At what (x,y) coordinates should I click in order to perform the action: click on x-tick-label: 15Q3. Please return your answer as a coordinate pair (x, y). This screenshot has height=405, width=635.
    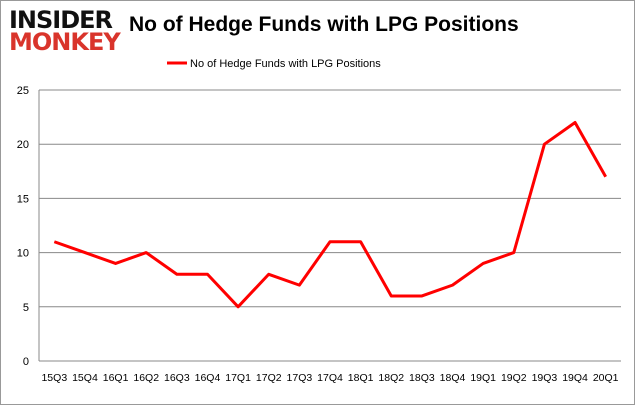
    Looking at the image, I should click on (54, 378).